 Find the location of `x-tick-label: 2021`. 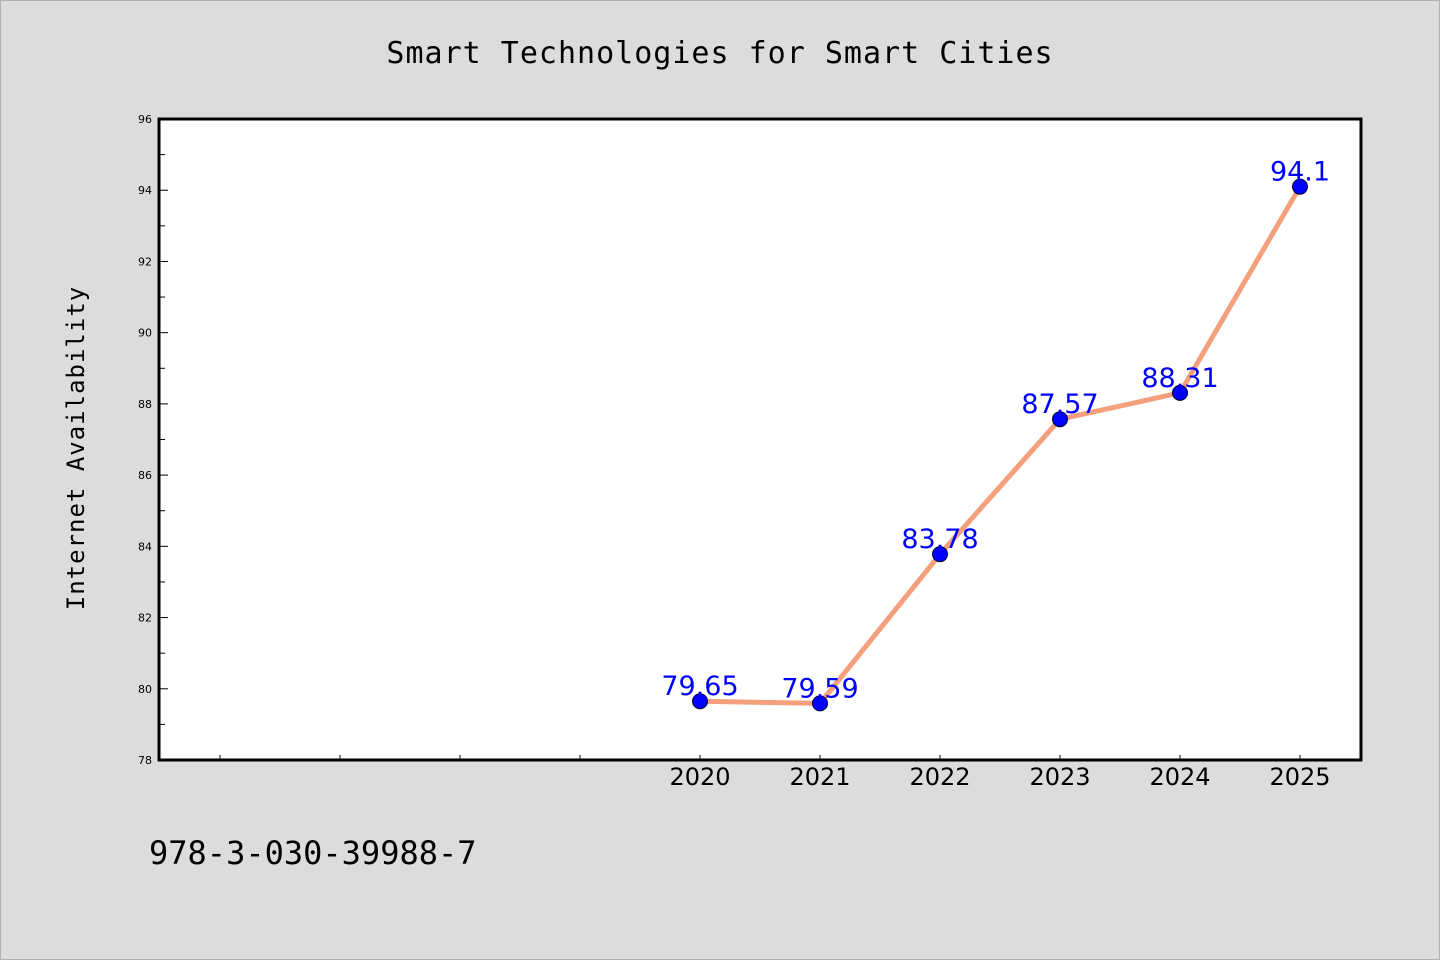

x-tick-label: 2021 is located at coordinates (819, 777).